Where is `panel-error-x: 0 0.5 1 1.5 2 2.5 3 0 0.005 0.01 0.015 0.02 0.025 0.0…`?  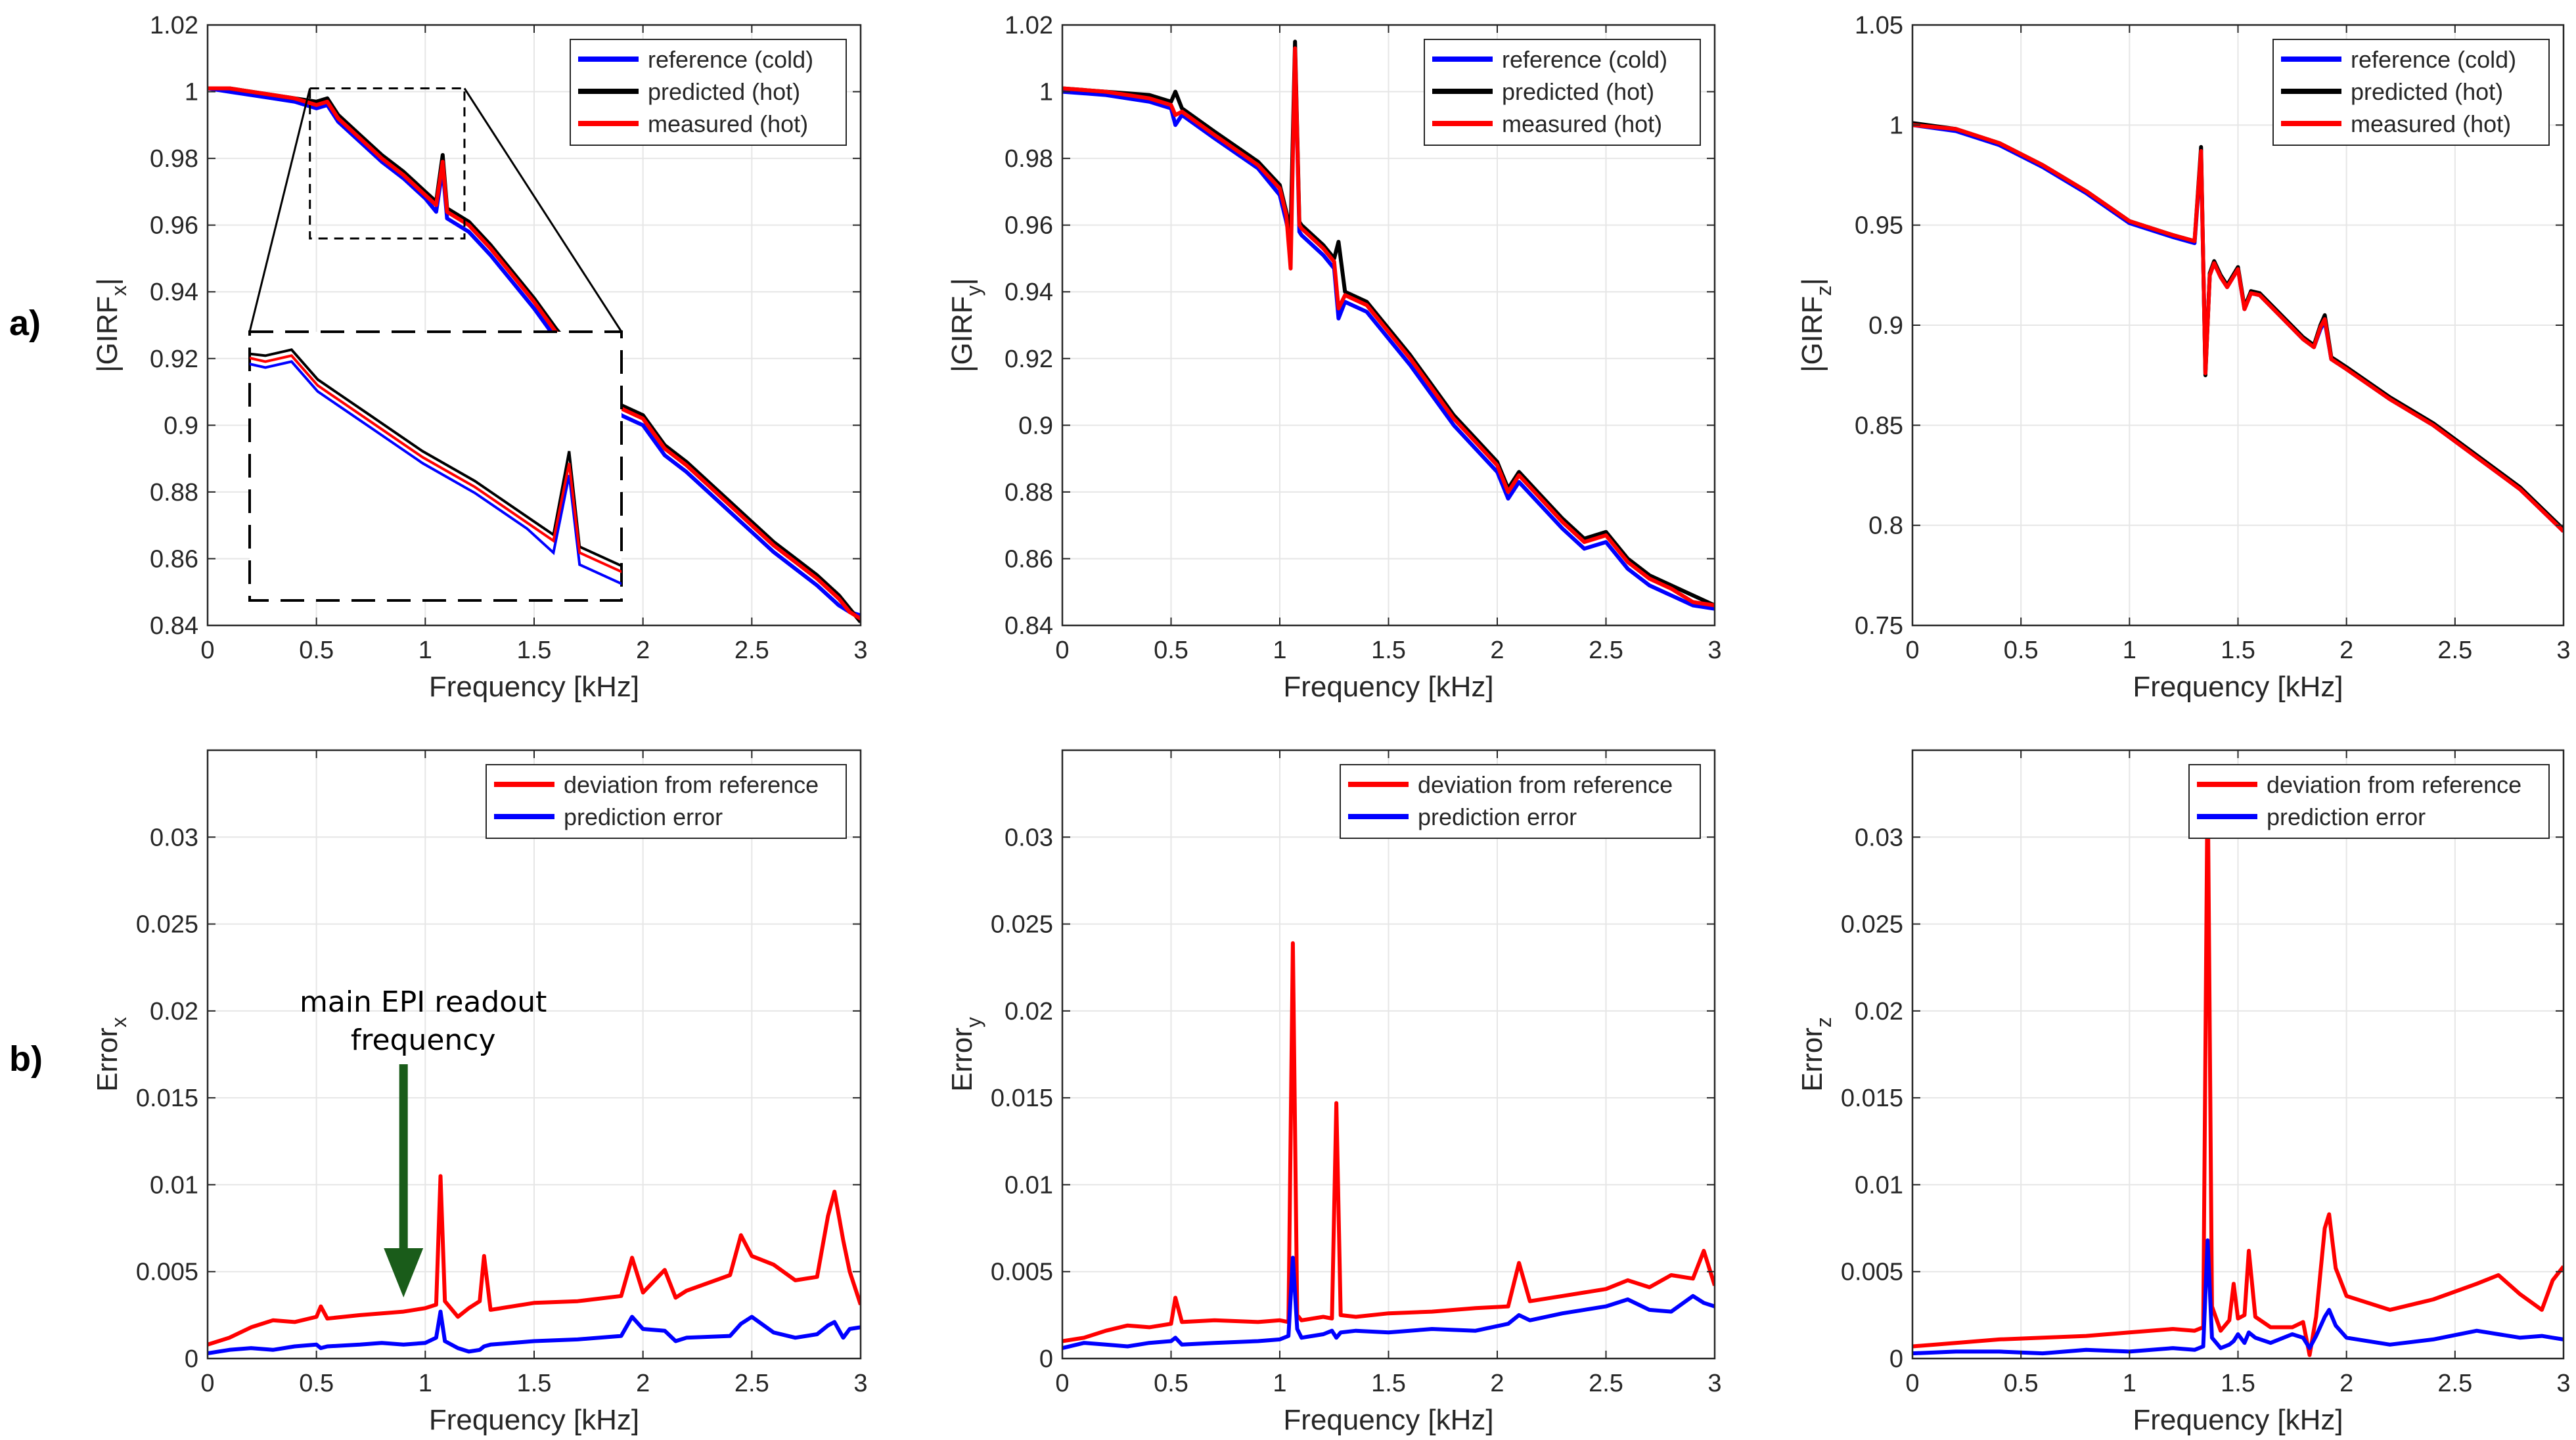 panel-error-x: 0 0.5 1 1.5 2 2.5 3 0 0.005 0.01 0.015 0.02 0.025 0.0… is located at coordinates (479, 1092).